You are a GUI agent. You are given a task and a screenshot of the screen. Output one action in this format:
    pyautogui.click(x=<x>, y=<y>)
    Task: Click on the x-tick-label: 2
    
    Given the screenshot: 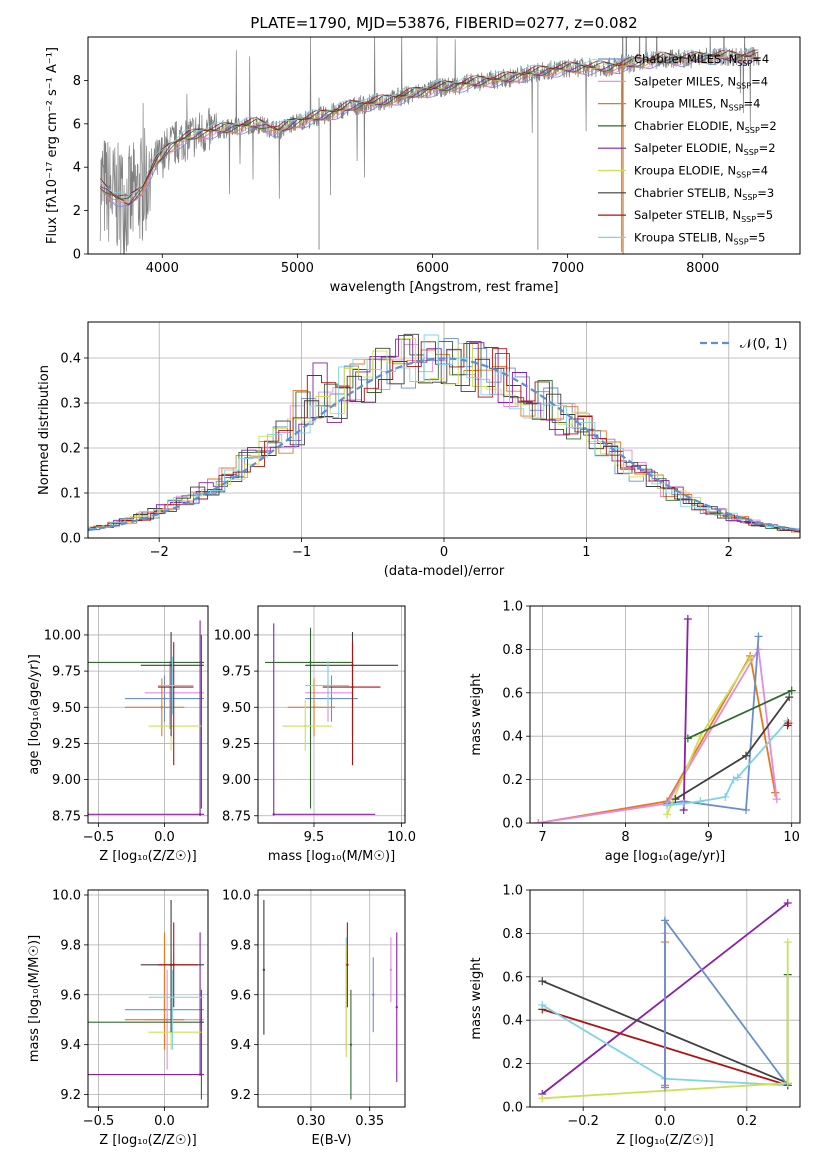 What is the action you would take?
    pyautogui.click(x=729, y=552)
    